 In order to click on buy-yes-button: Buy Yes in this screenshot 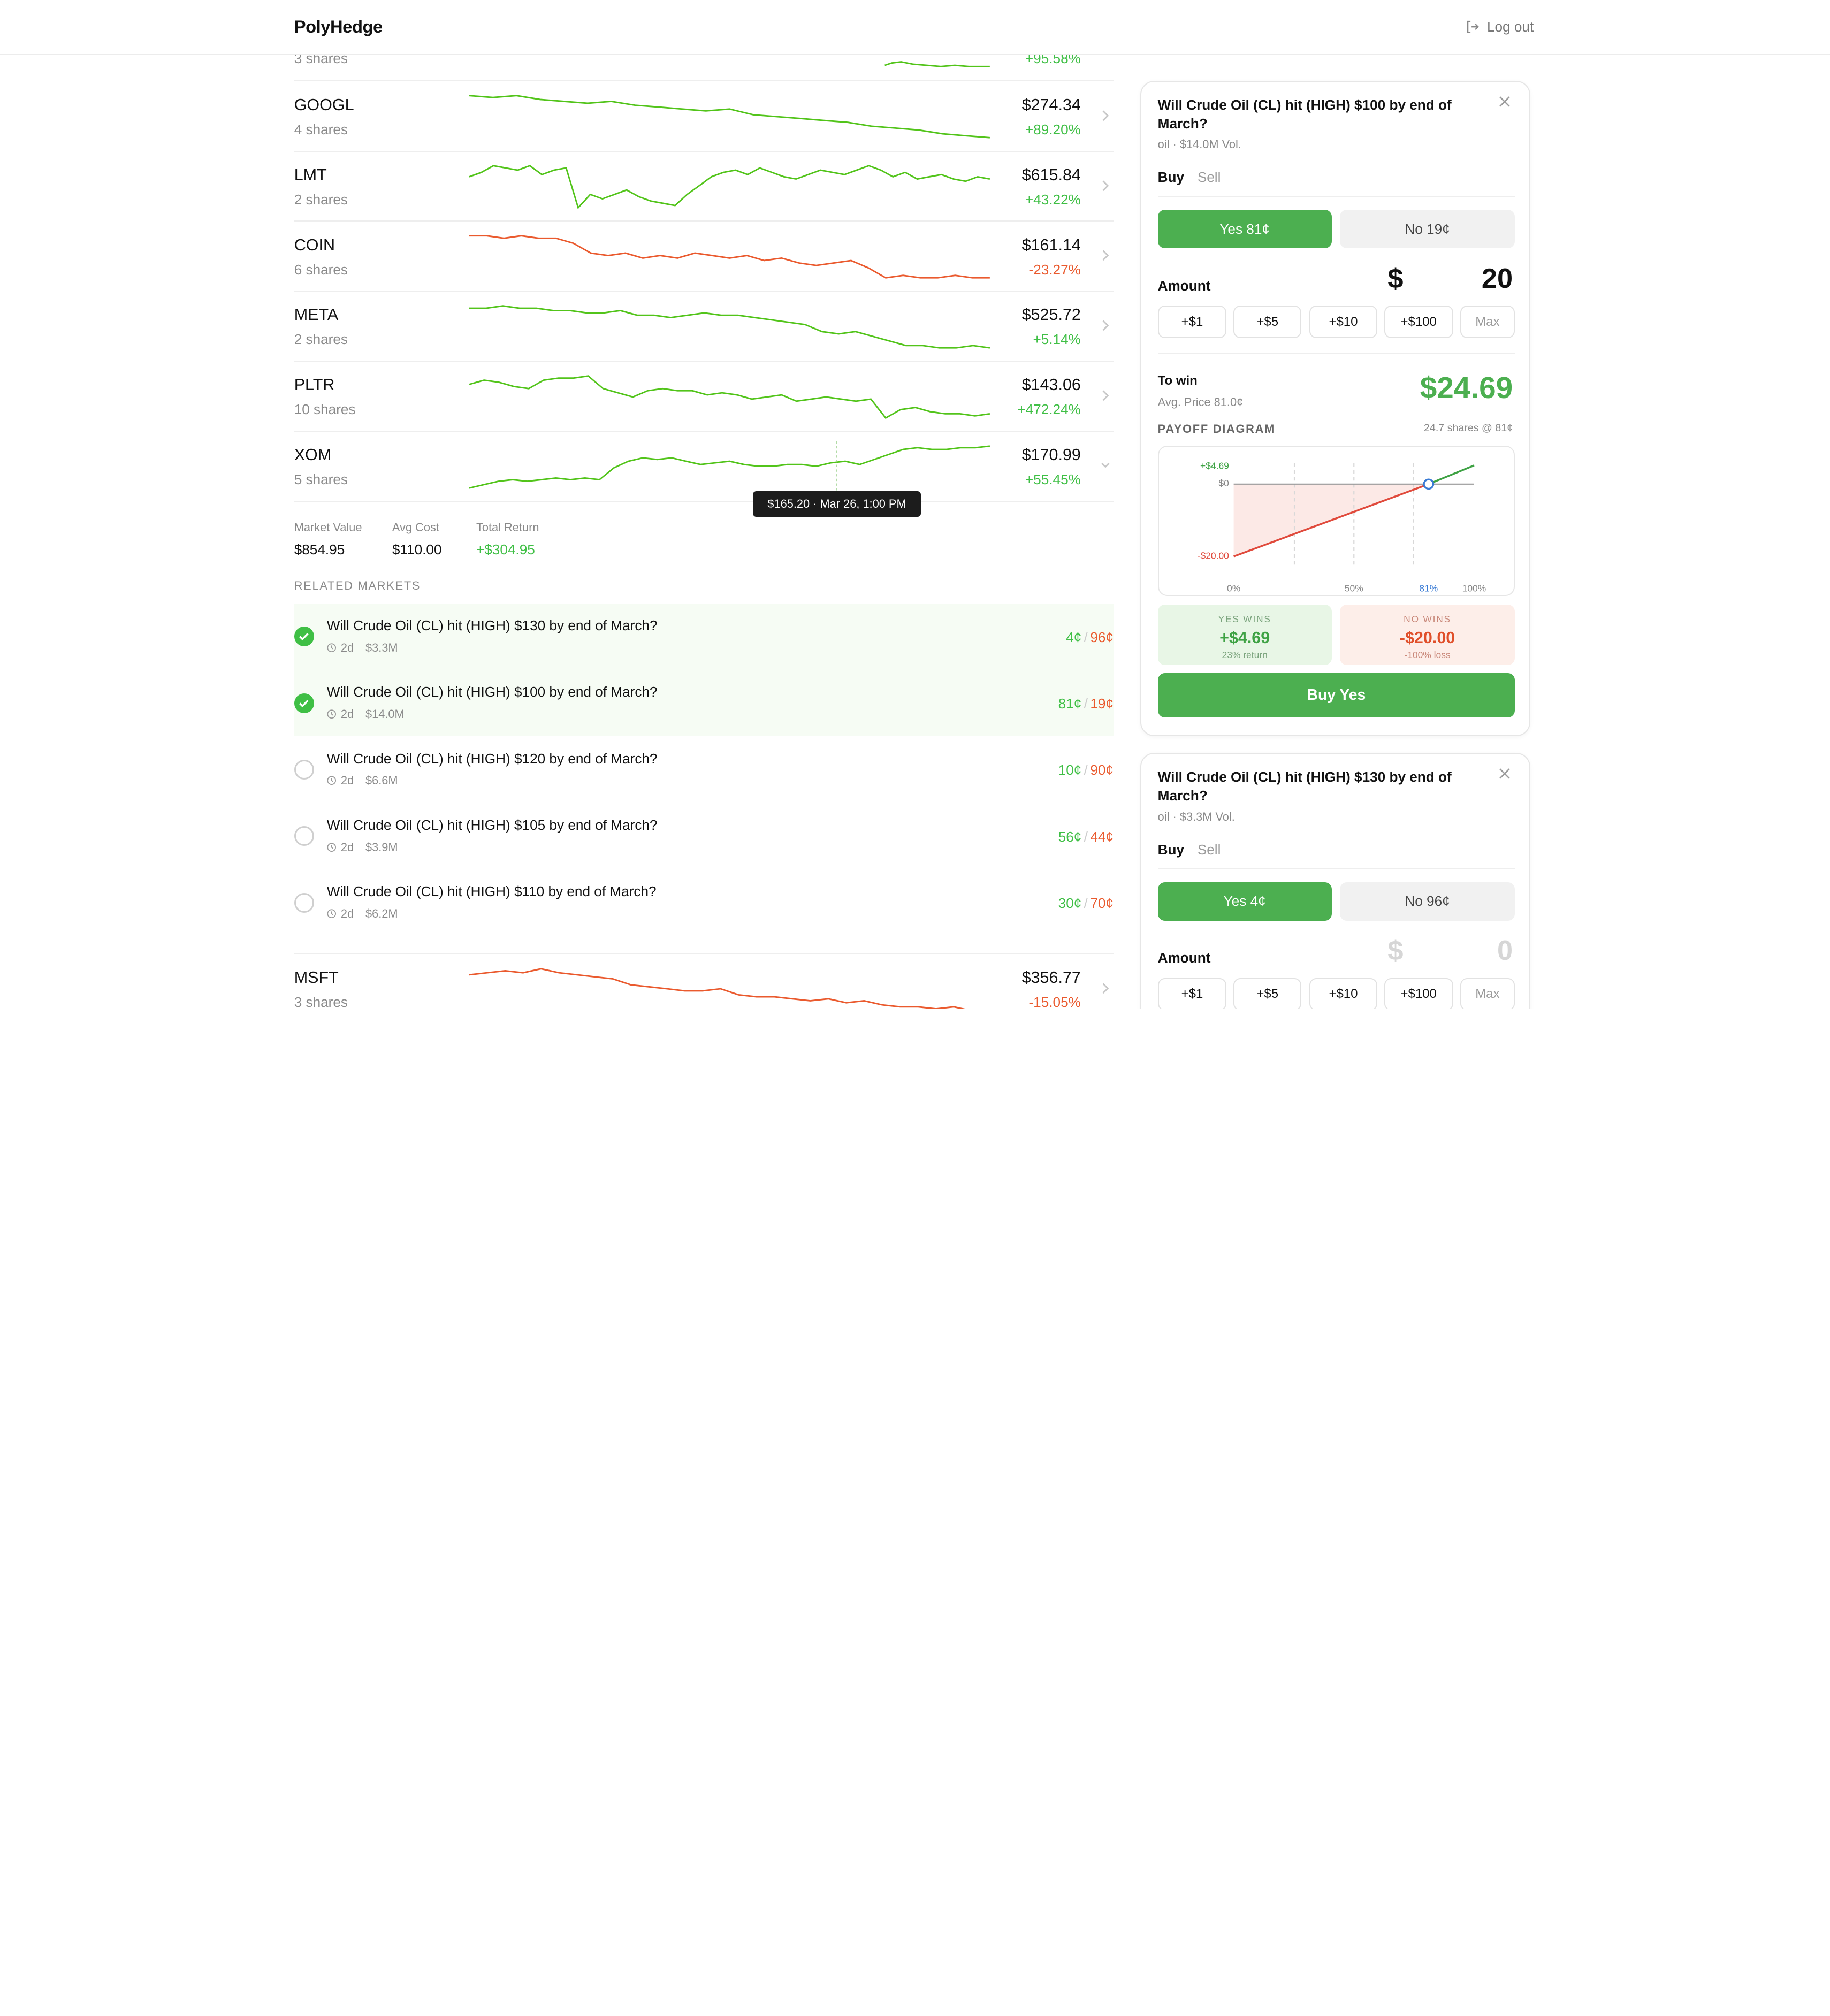, I will do `click(1336, 695)`.